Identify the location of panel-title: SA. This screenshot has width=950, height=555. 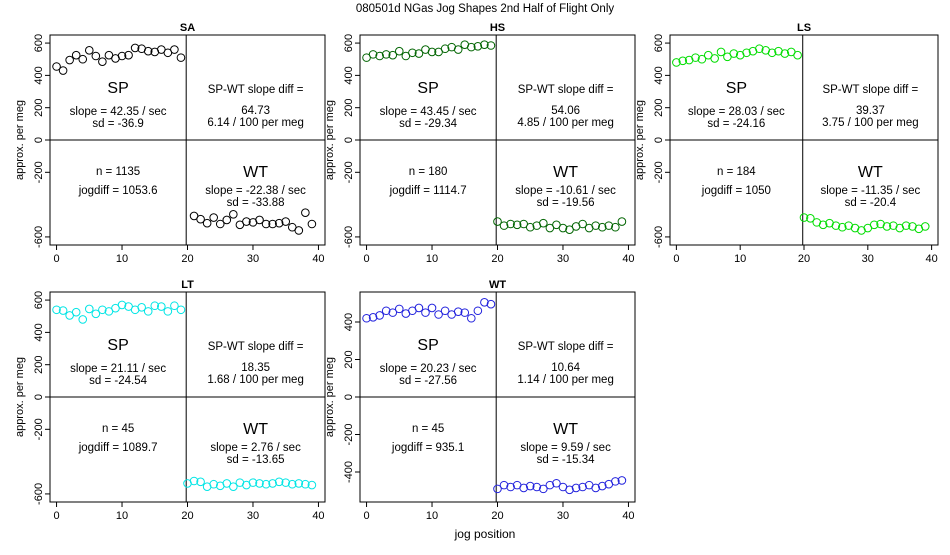
(187, 28).